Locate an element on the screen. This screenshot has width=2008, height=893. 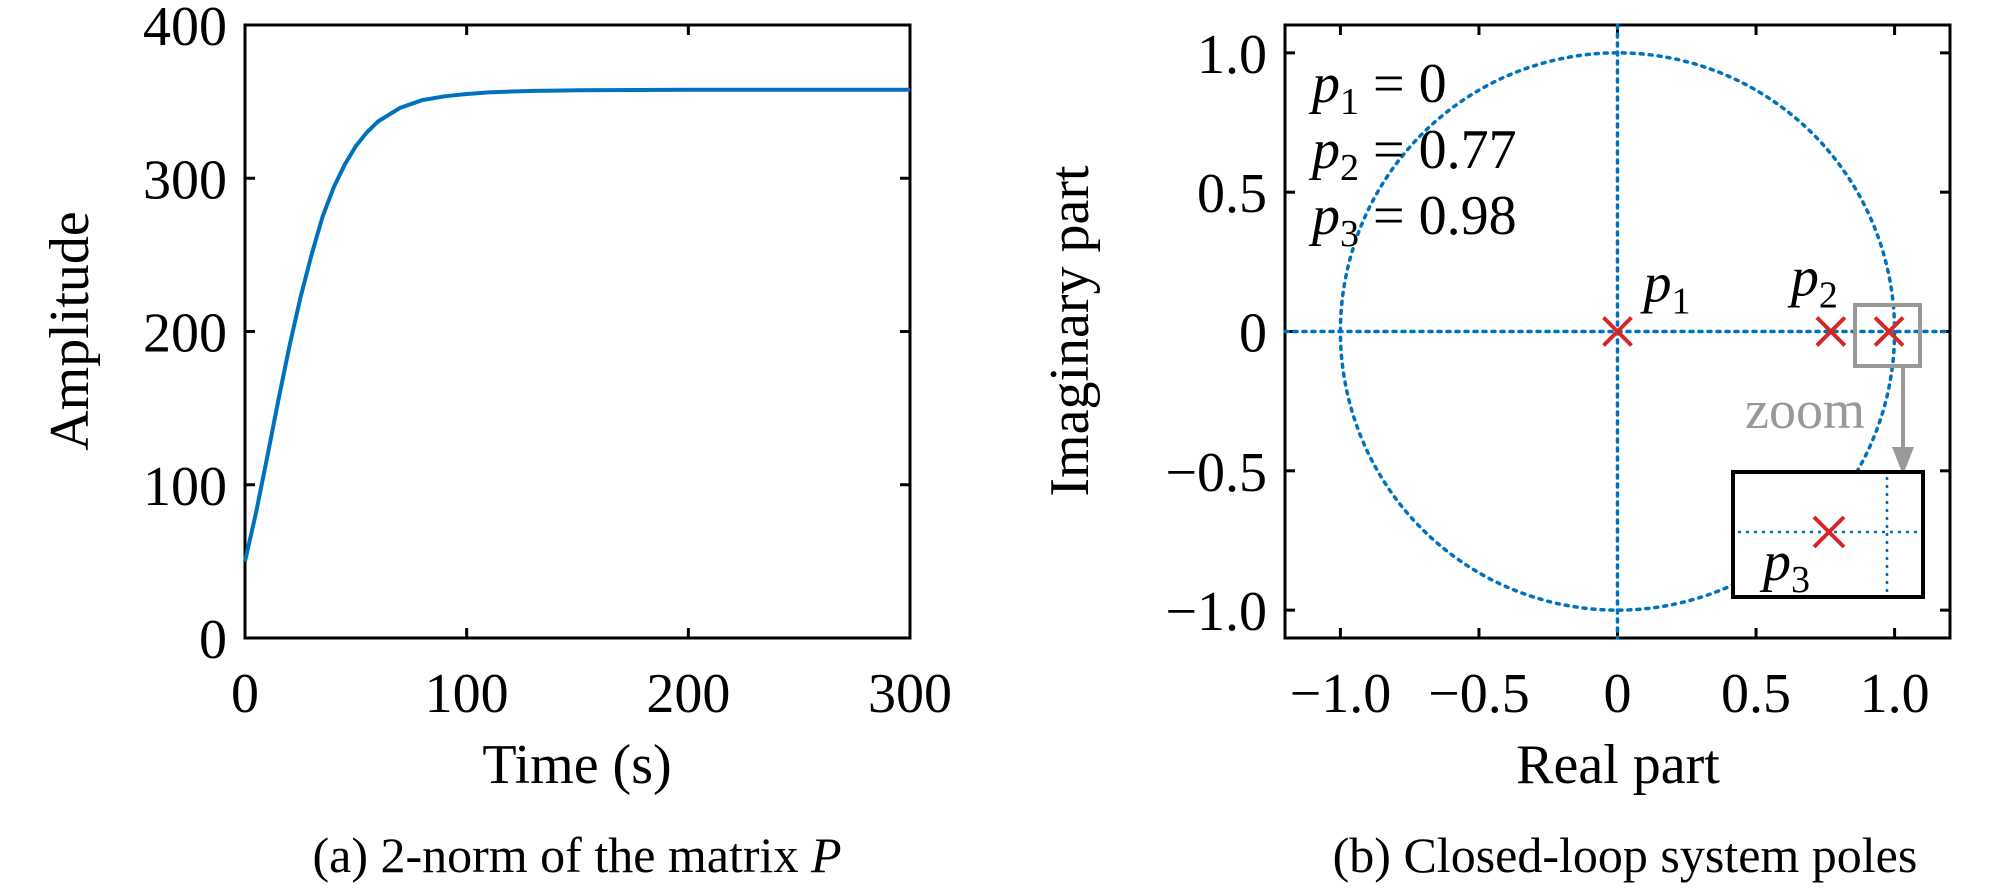
pole-value-p1: p1 = 0 is located at coordinates (1377, 88).